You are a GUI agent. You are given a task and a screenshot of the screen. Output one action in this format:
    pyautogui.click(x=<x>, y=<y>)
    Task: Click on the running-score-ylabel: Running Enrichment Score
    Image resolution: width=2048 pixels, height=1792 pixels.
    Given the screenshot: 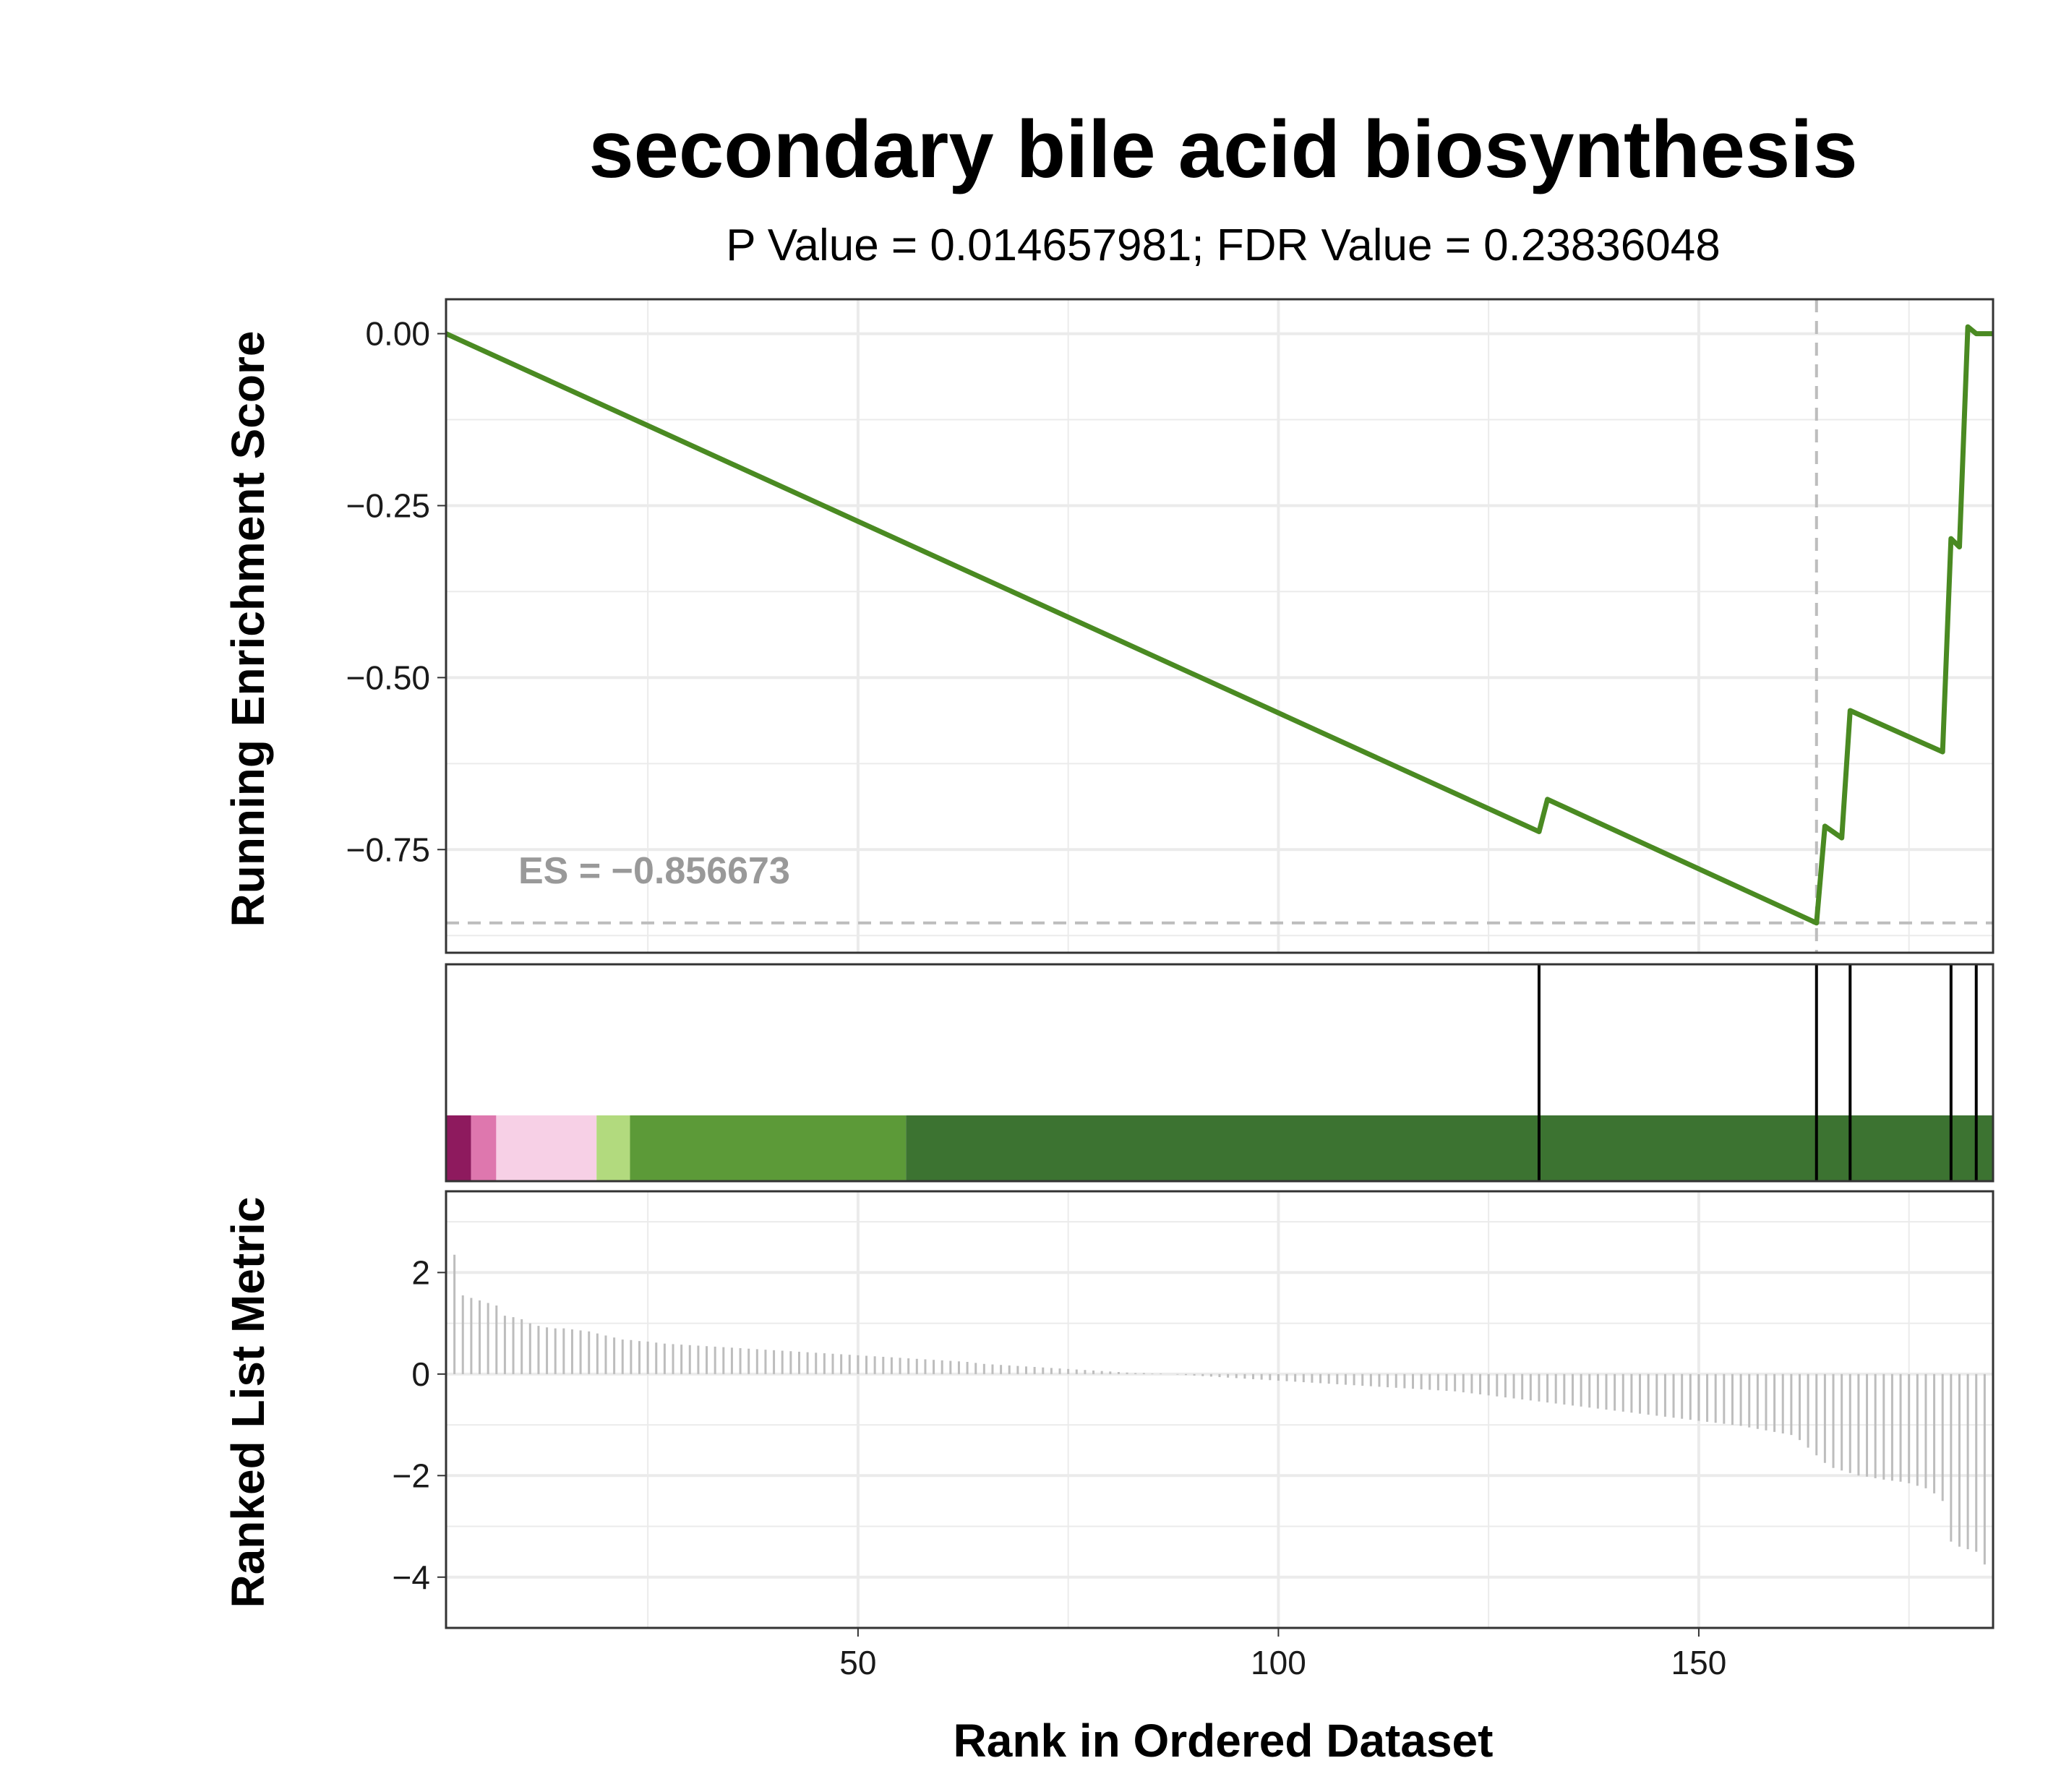 What is the action you would take?
    pyautogui.click(x=248, y=629)
    